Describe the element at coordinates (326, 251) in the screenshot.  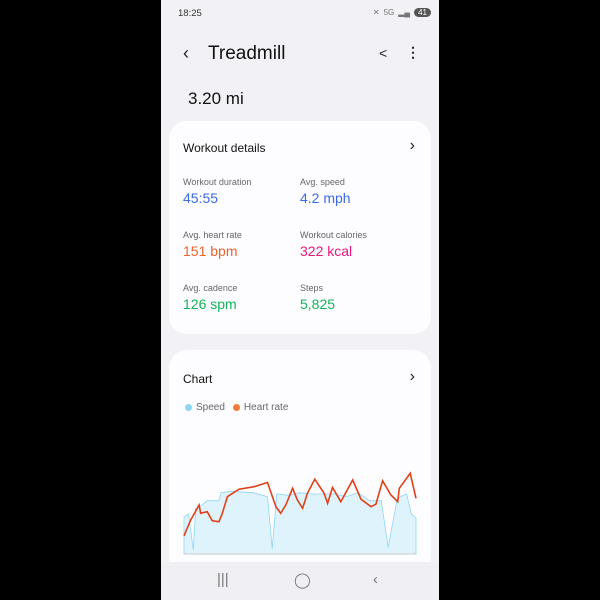
I see `metric-value: 322 kcal` at that location.